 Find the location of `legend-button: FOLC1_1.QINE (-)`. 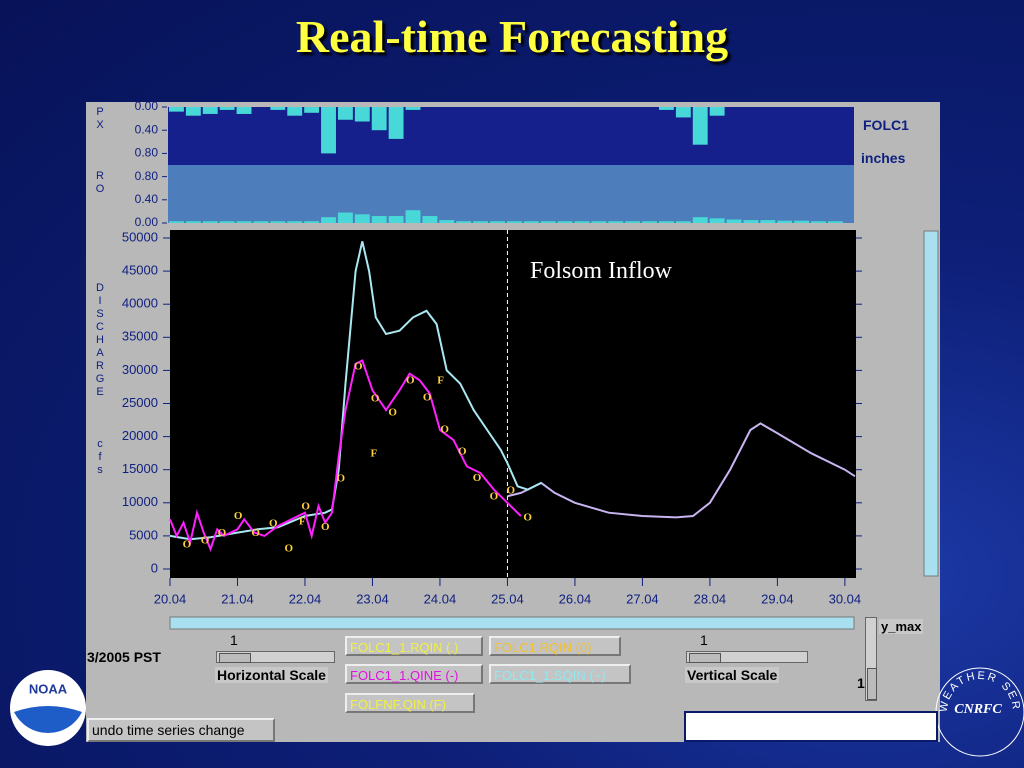

legend-button: FOLC1_1.QINE (-) is located at coordinates (414, 674).